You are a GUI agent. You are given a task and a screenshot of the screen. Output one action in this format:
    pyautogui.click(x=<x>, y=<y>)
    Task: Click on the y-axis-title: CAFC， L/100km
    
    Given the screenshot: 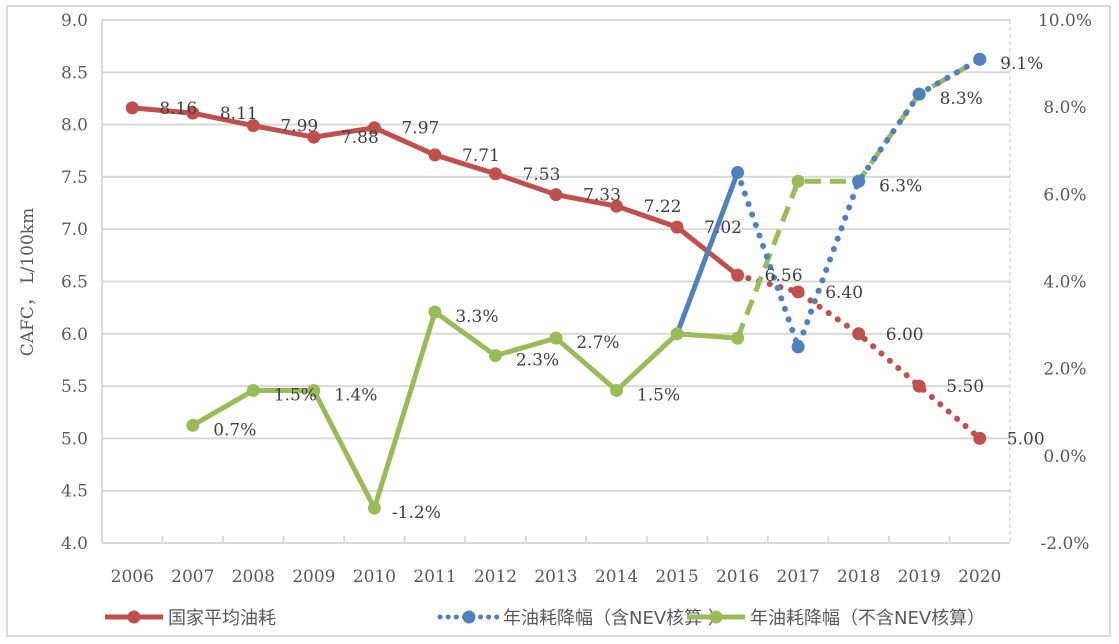 What is the action you would take?
    pyautogui.click(x=28, y=282)
    